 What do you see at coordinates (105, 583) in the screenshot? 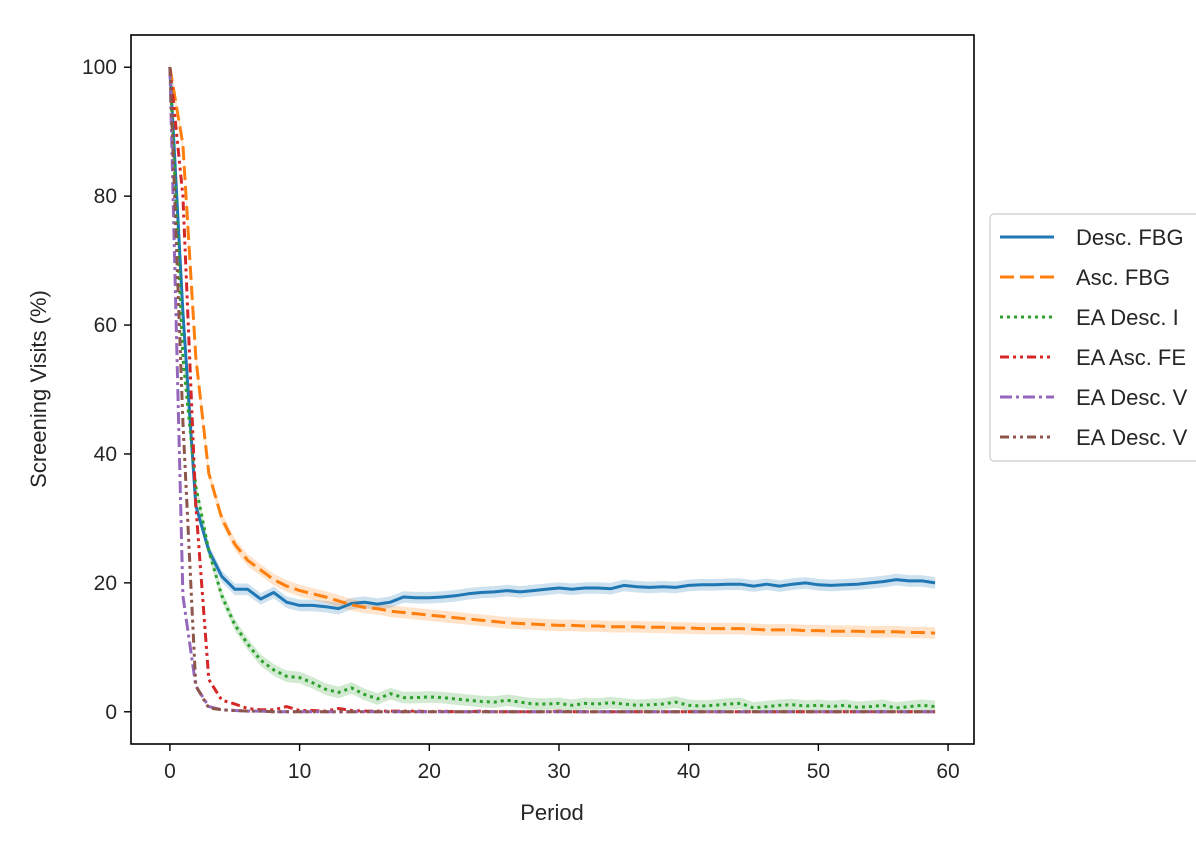
I see `y-tick-label: 20` at bounding box center [105, 583].